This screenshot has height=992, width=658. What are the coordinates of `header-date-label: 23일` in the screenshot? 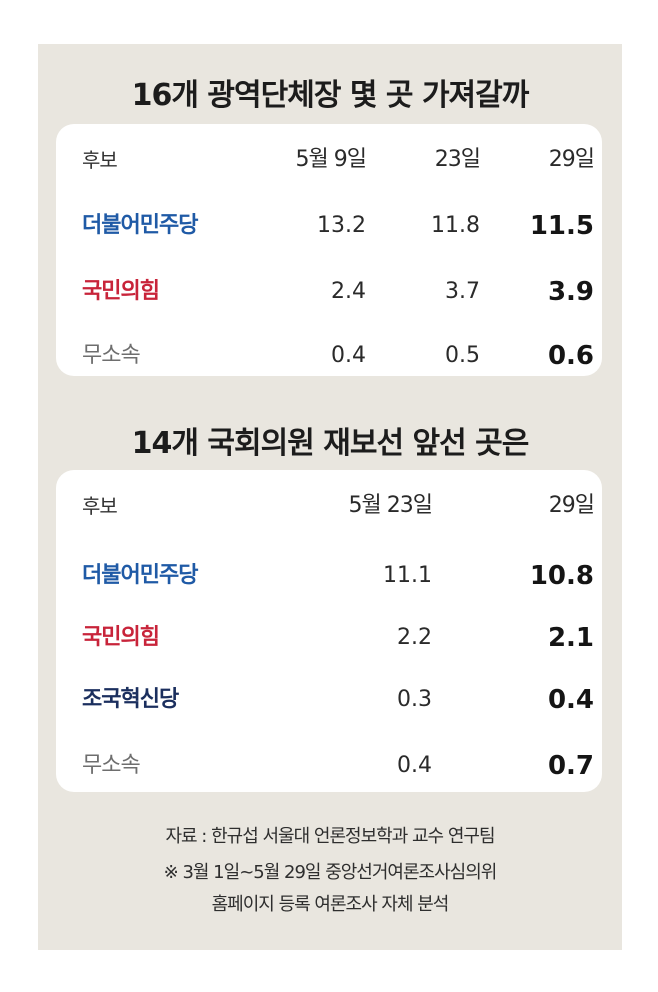 It's located at (457, 159).